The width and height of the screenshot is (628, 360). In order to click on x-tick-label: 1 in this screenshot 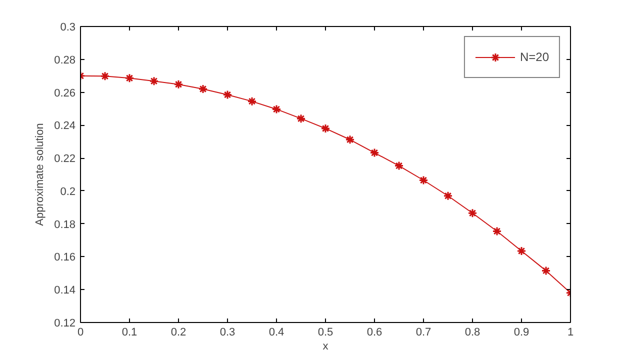, I will do `click(570, 332)`.